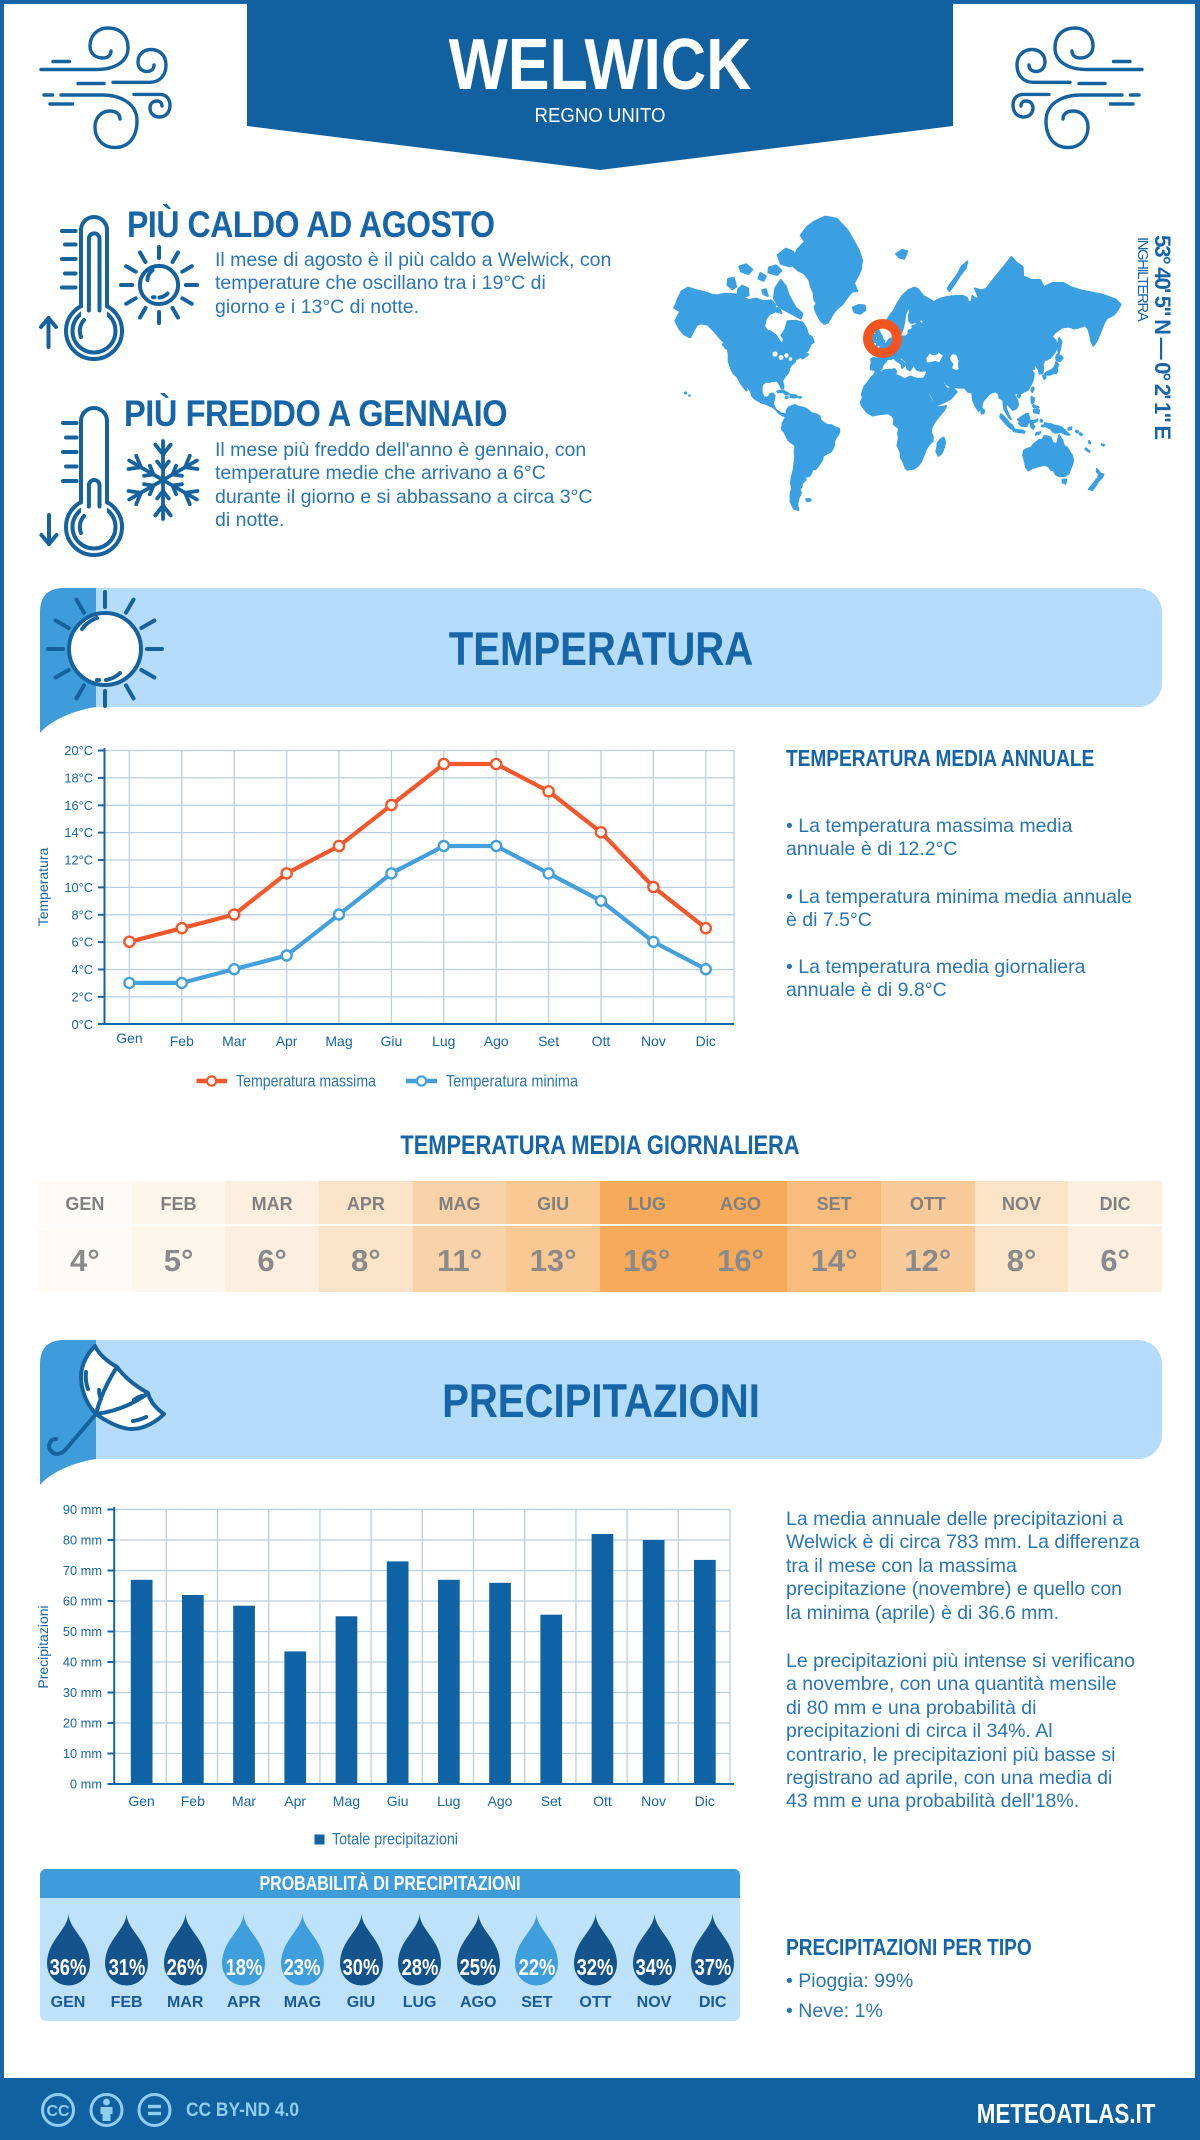 The image size is (1200, 2140). Describe the element at coordinates (242, 2110) in the screenshot. I see `svg-text: CC BY-ND 4.0` at that location.